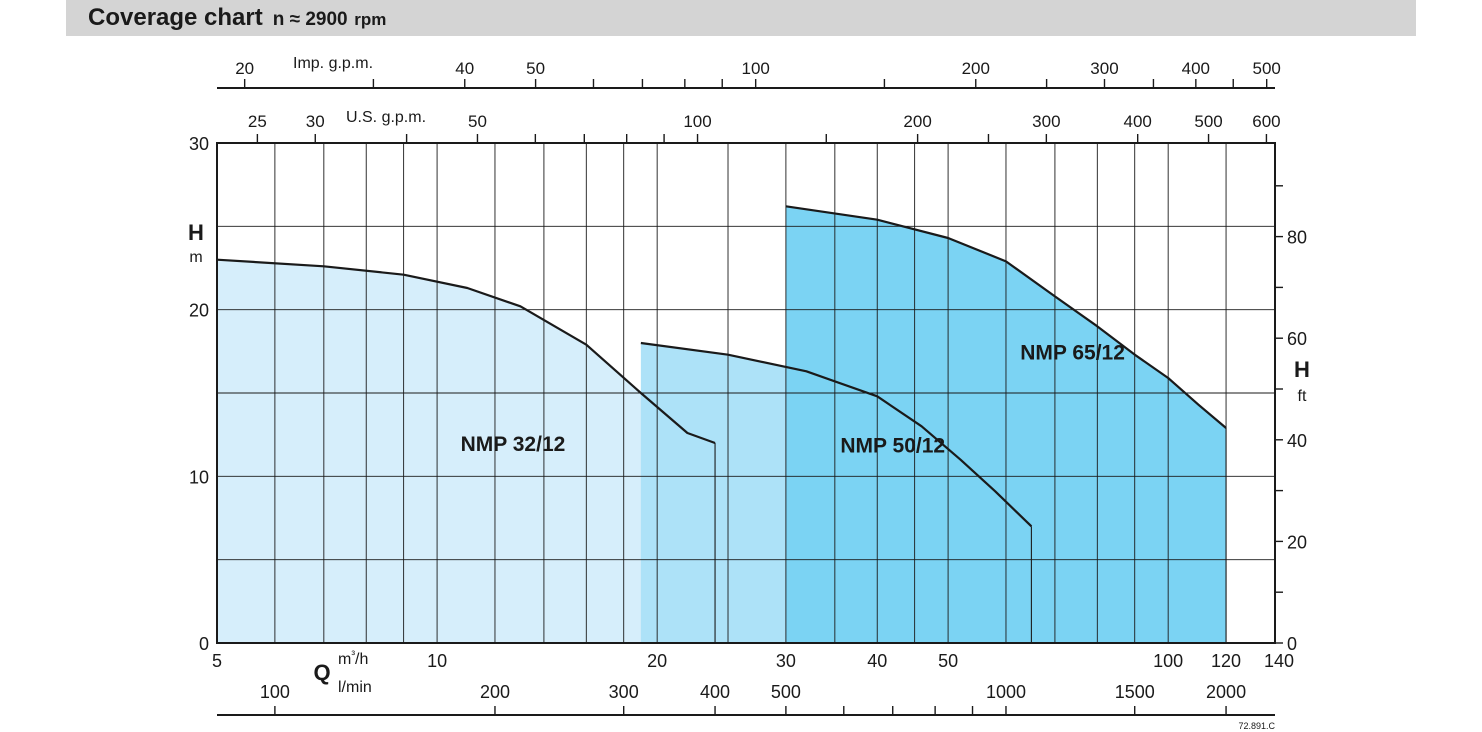 The height and width of the screenshot is (732, 1482). Describe the element at coordinates (786, 692) in the screenshot. I see `lmin-tick-label: 500` at that location.